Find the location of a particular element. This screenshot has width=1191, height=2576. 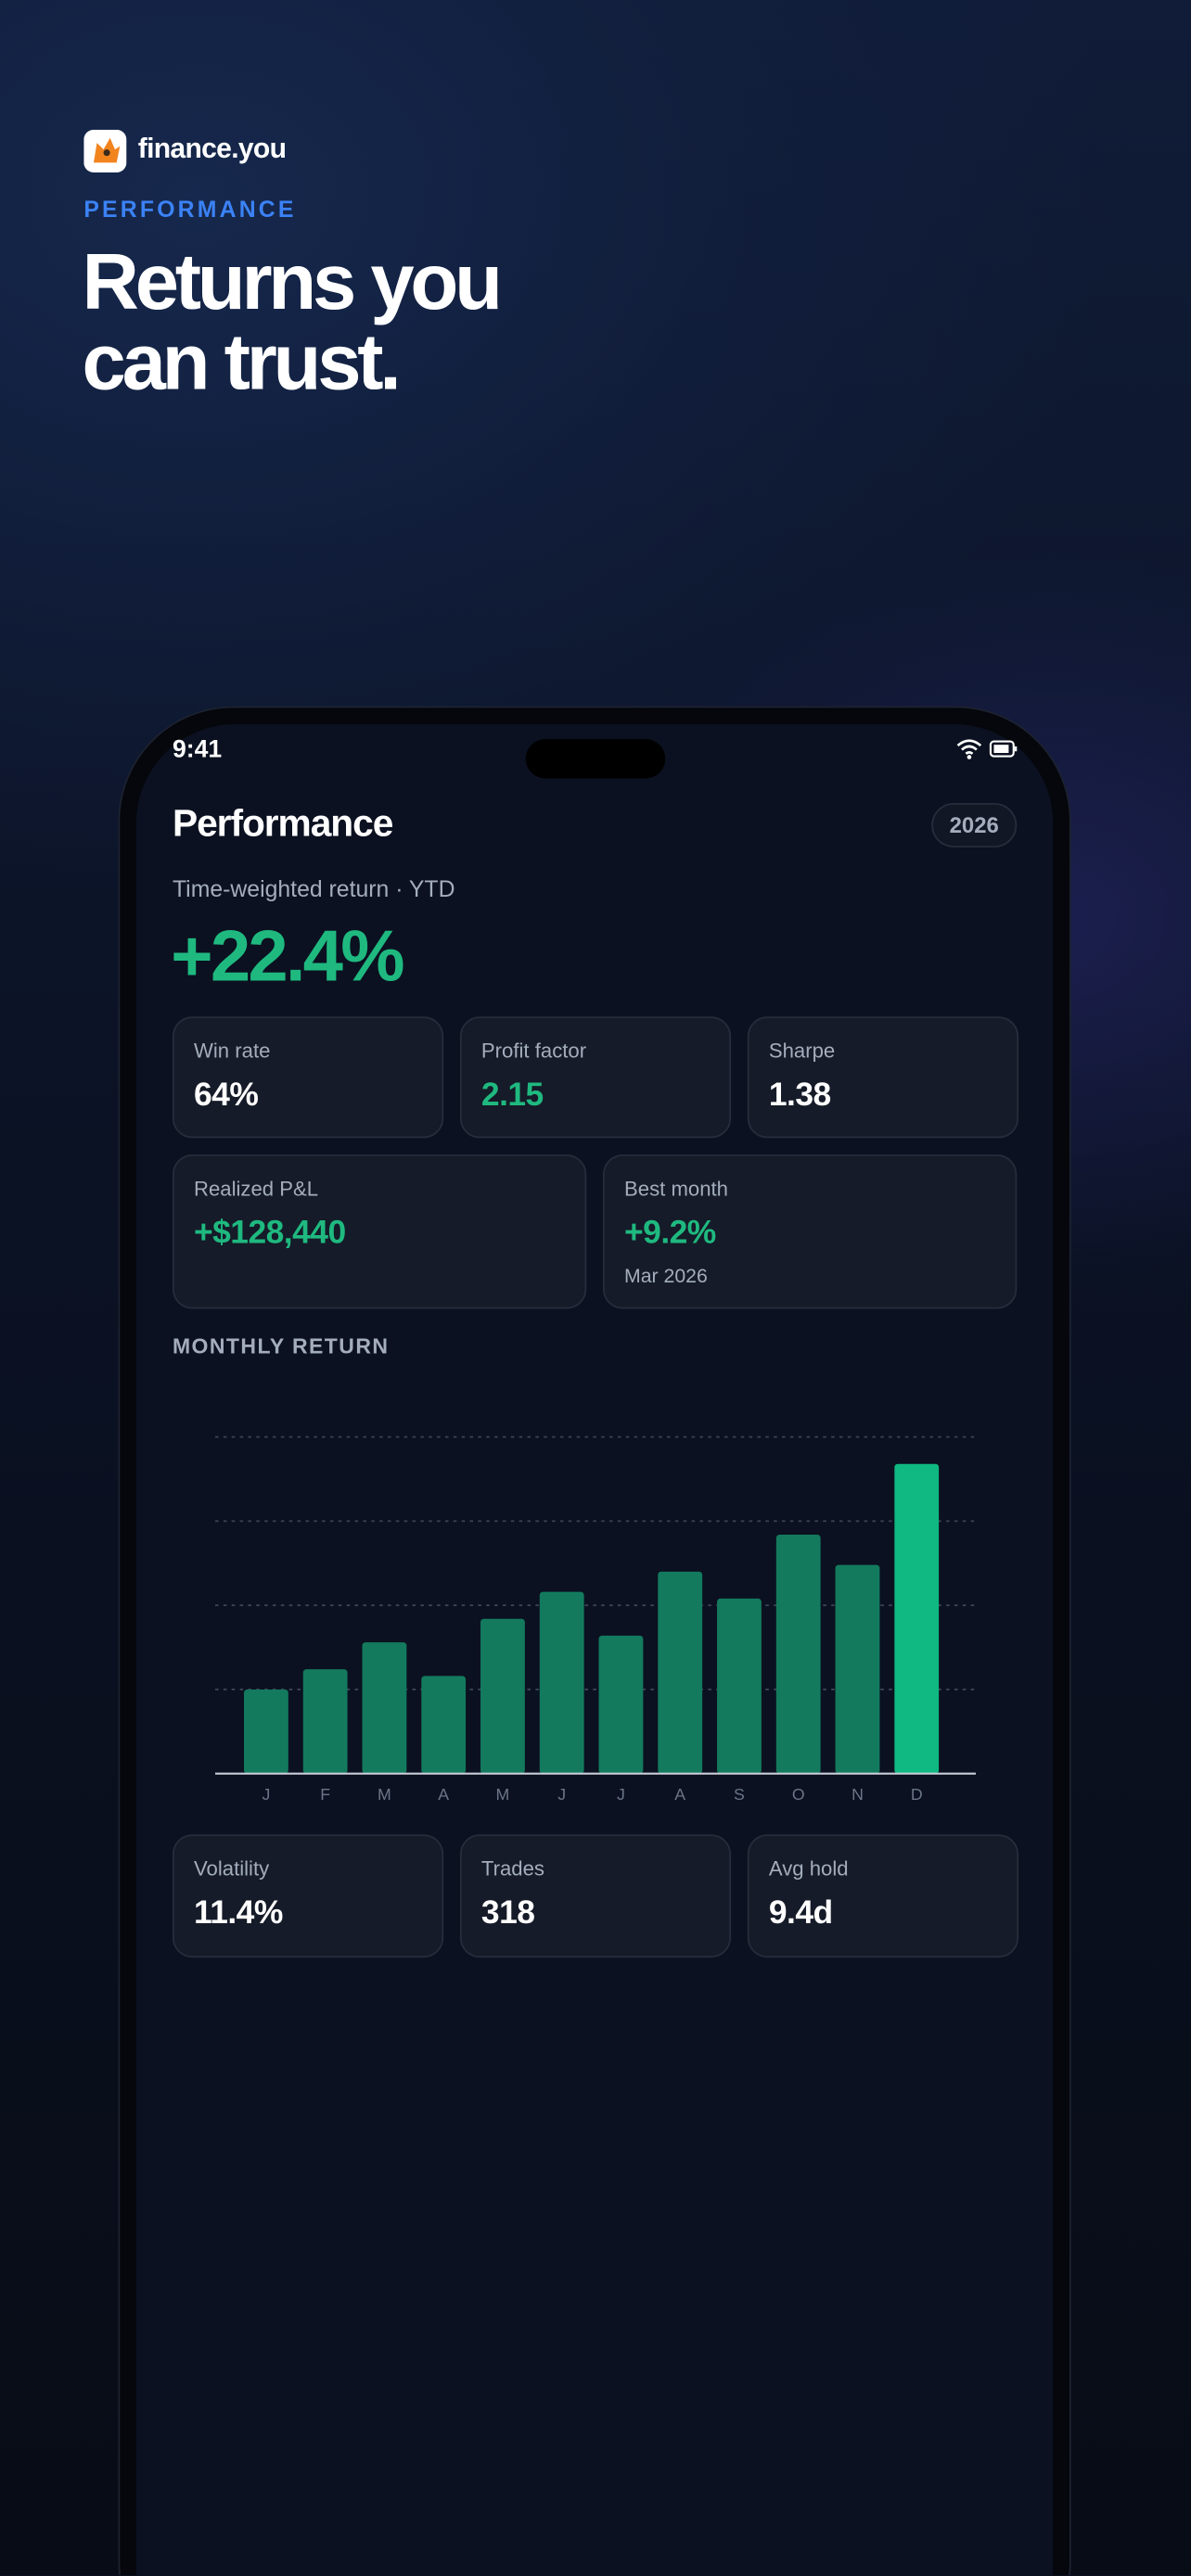

eyebrow: PERFORMANCE is located at coordinates (190, 209).